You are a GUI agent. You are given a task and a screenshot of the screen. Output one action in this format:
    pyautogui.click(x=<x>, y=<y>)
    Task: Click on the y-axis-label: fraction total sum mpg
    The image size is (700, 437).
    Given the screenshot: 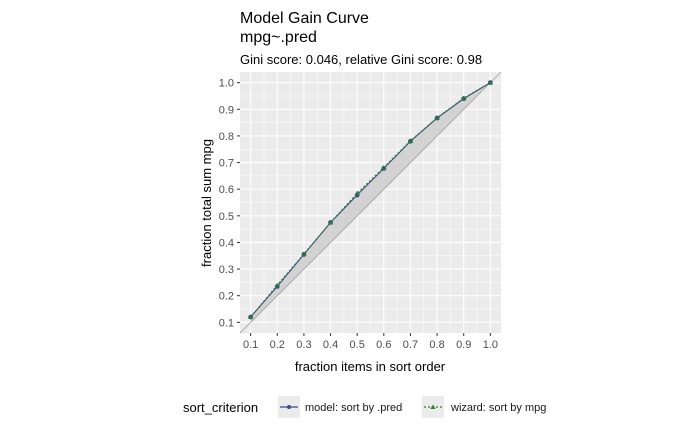 What is the action you would take?
    pyautogui.click(x=206, y=203)
    